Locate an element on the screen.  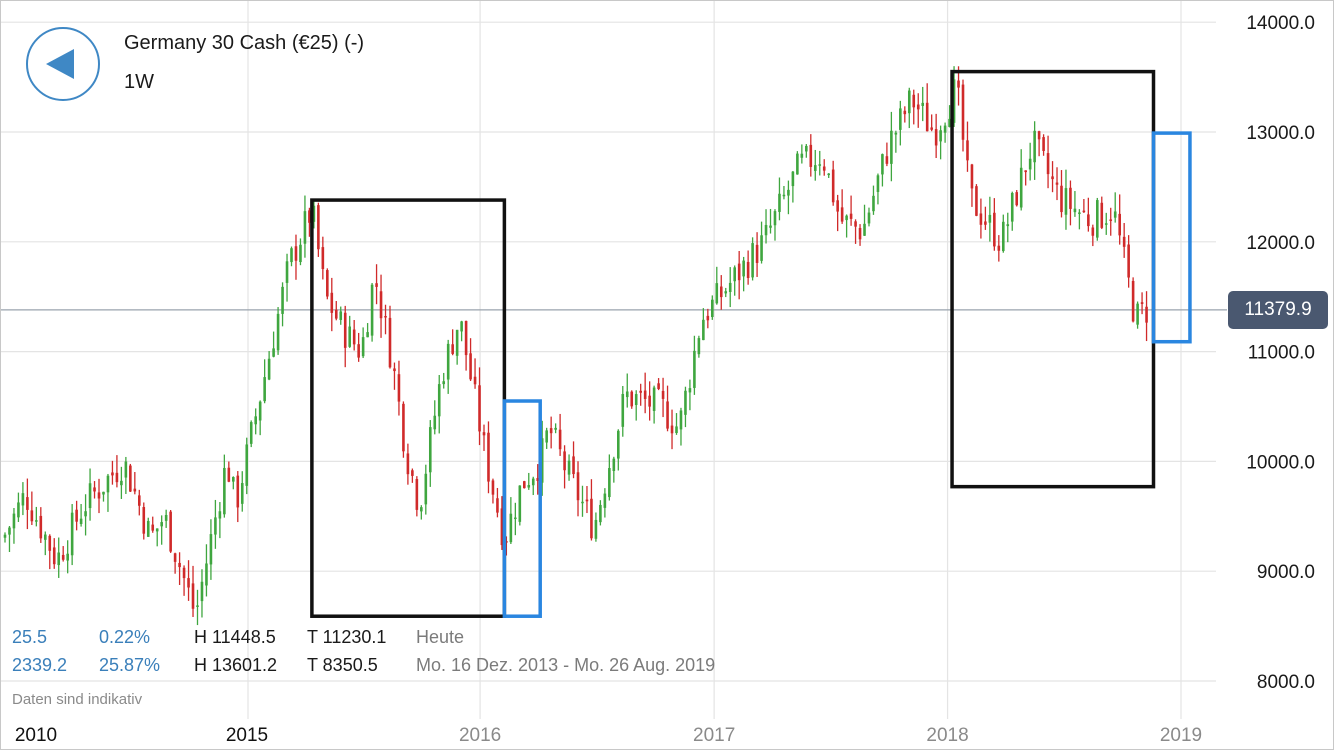
x-tick-label: 2019 is located at coordinates (1181, 735).